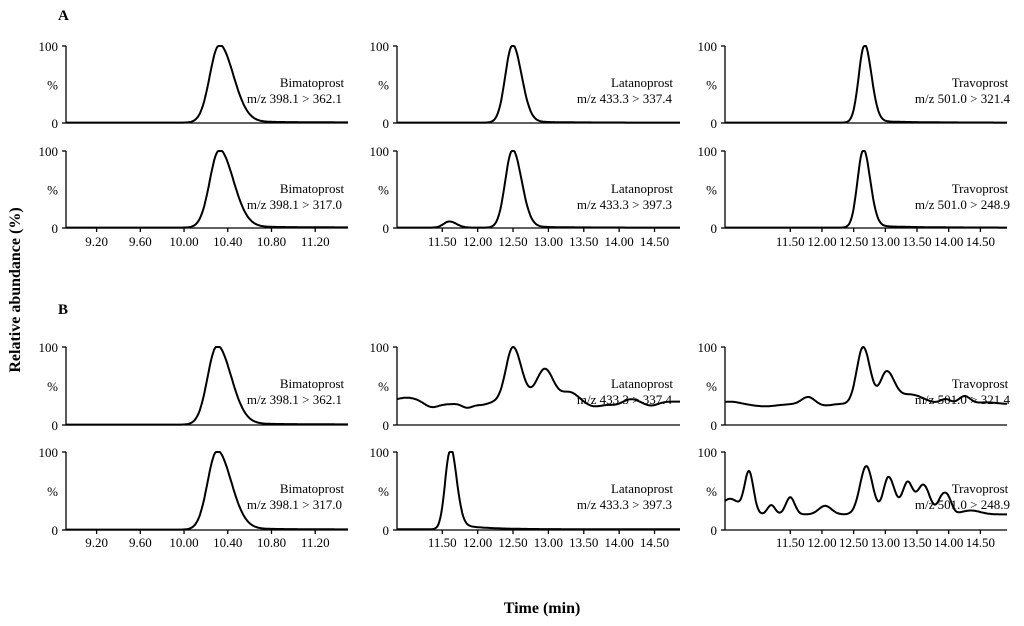  I want to click on compound-label: Bimatoprost, so click(312, 188).